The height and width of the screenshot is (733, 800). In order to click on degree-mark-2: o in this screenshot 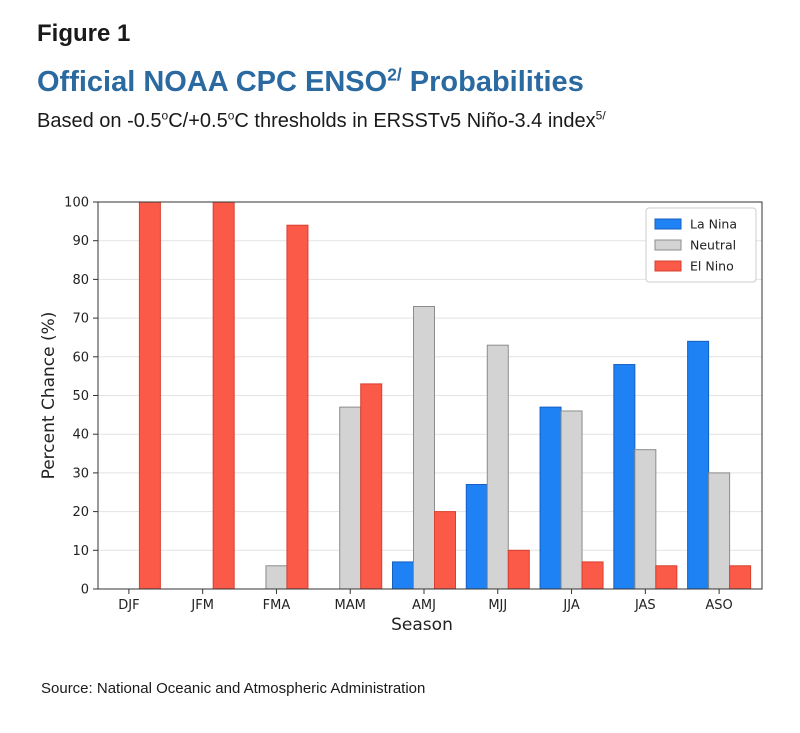, I will do `click(231, 115)`.